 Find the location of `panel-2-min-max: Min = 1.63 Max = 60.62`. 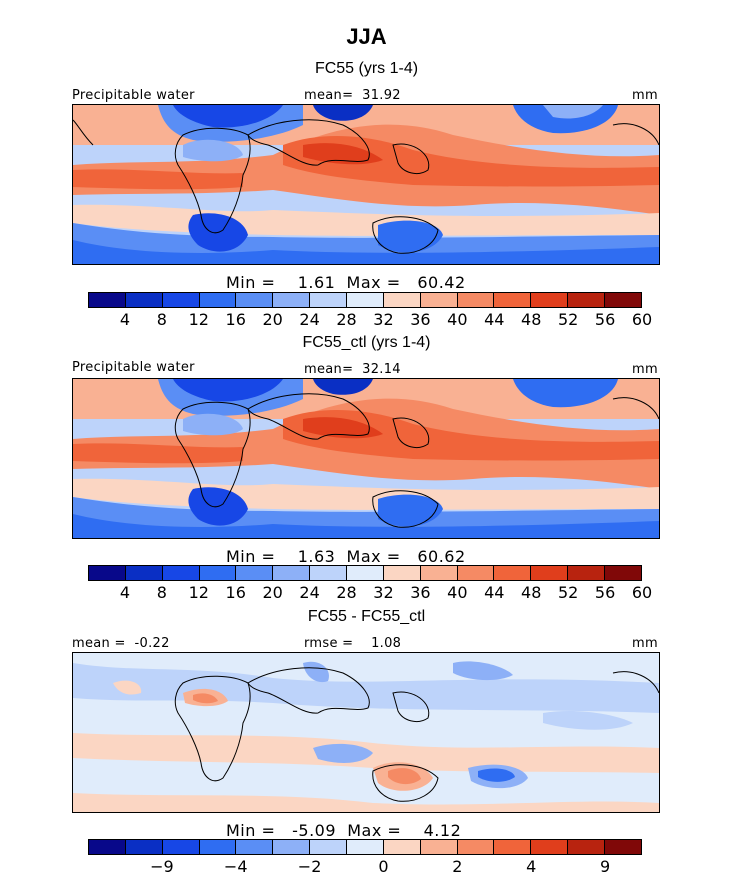

panel-2-min-max: Min = 1.63 Max = 60.62 is located at coordinates (346, 556).